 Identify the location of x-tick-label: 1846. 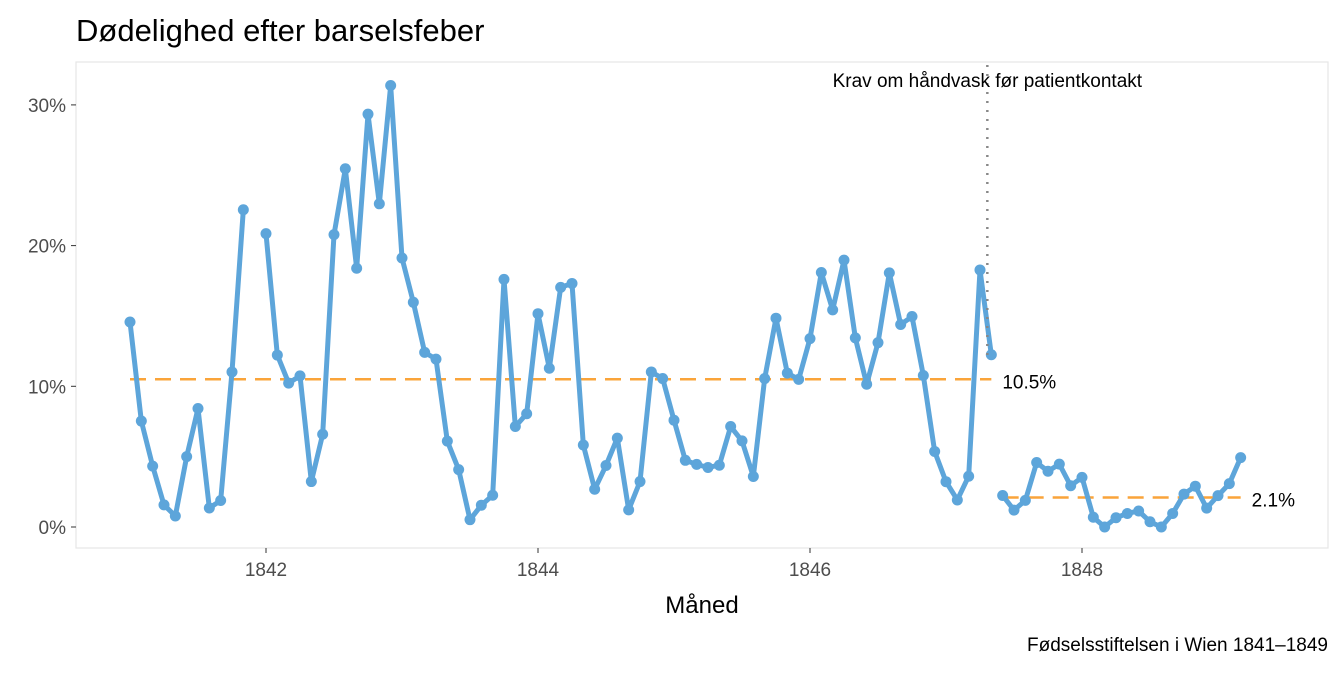
(810, 570).